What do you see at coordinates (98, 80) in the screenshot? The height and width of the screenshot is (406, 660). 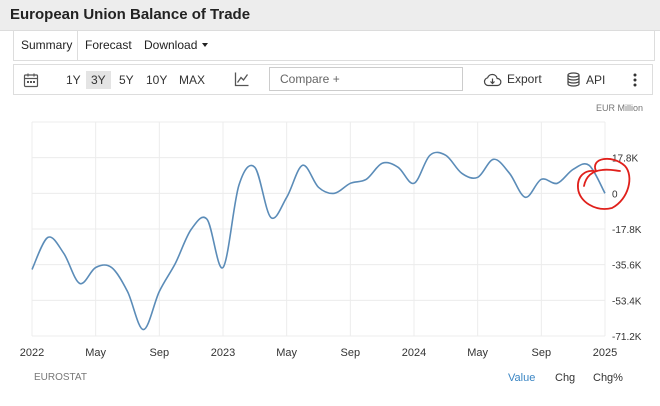 I see `range-3y: 3Y` at bounding box center [98, 80].